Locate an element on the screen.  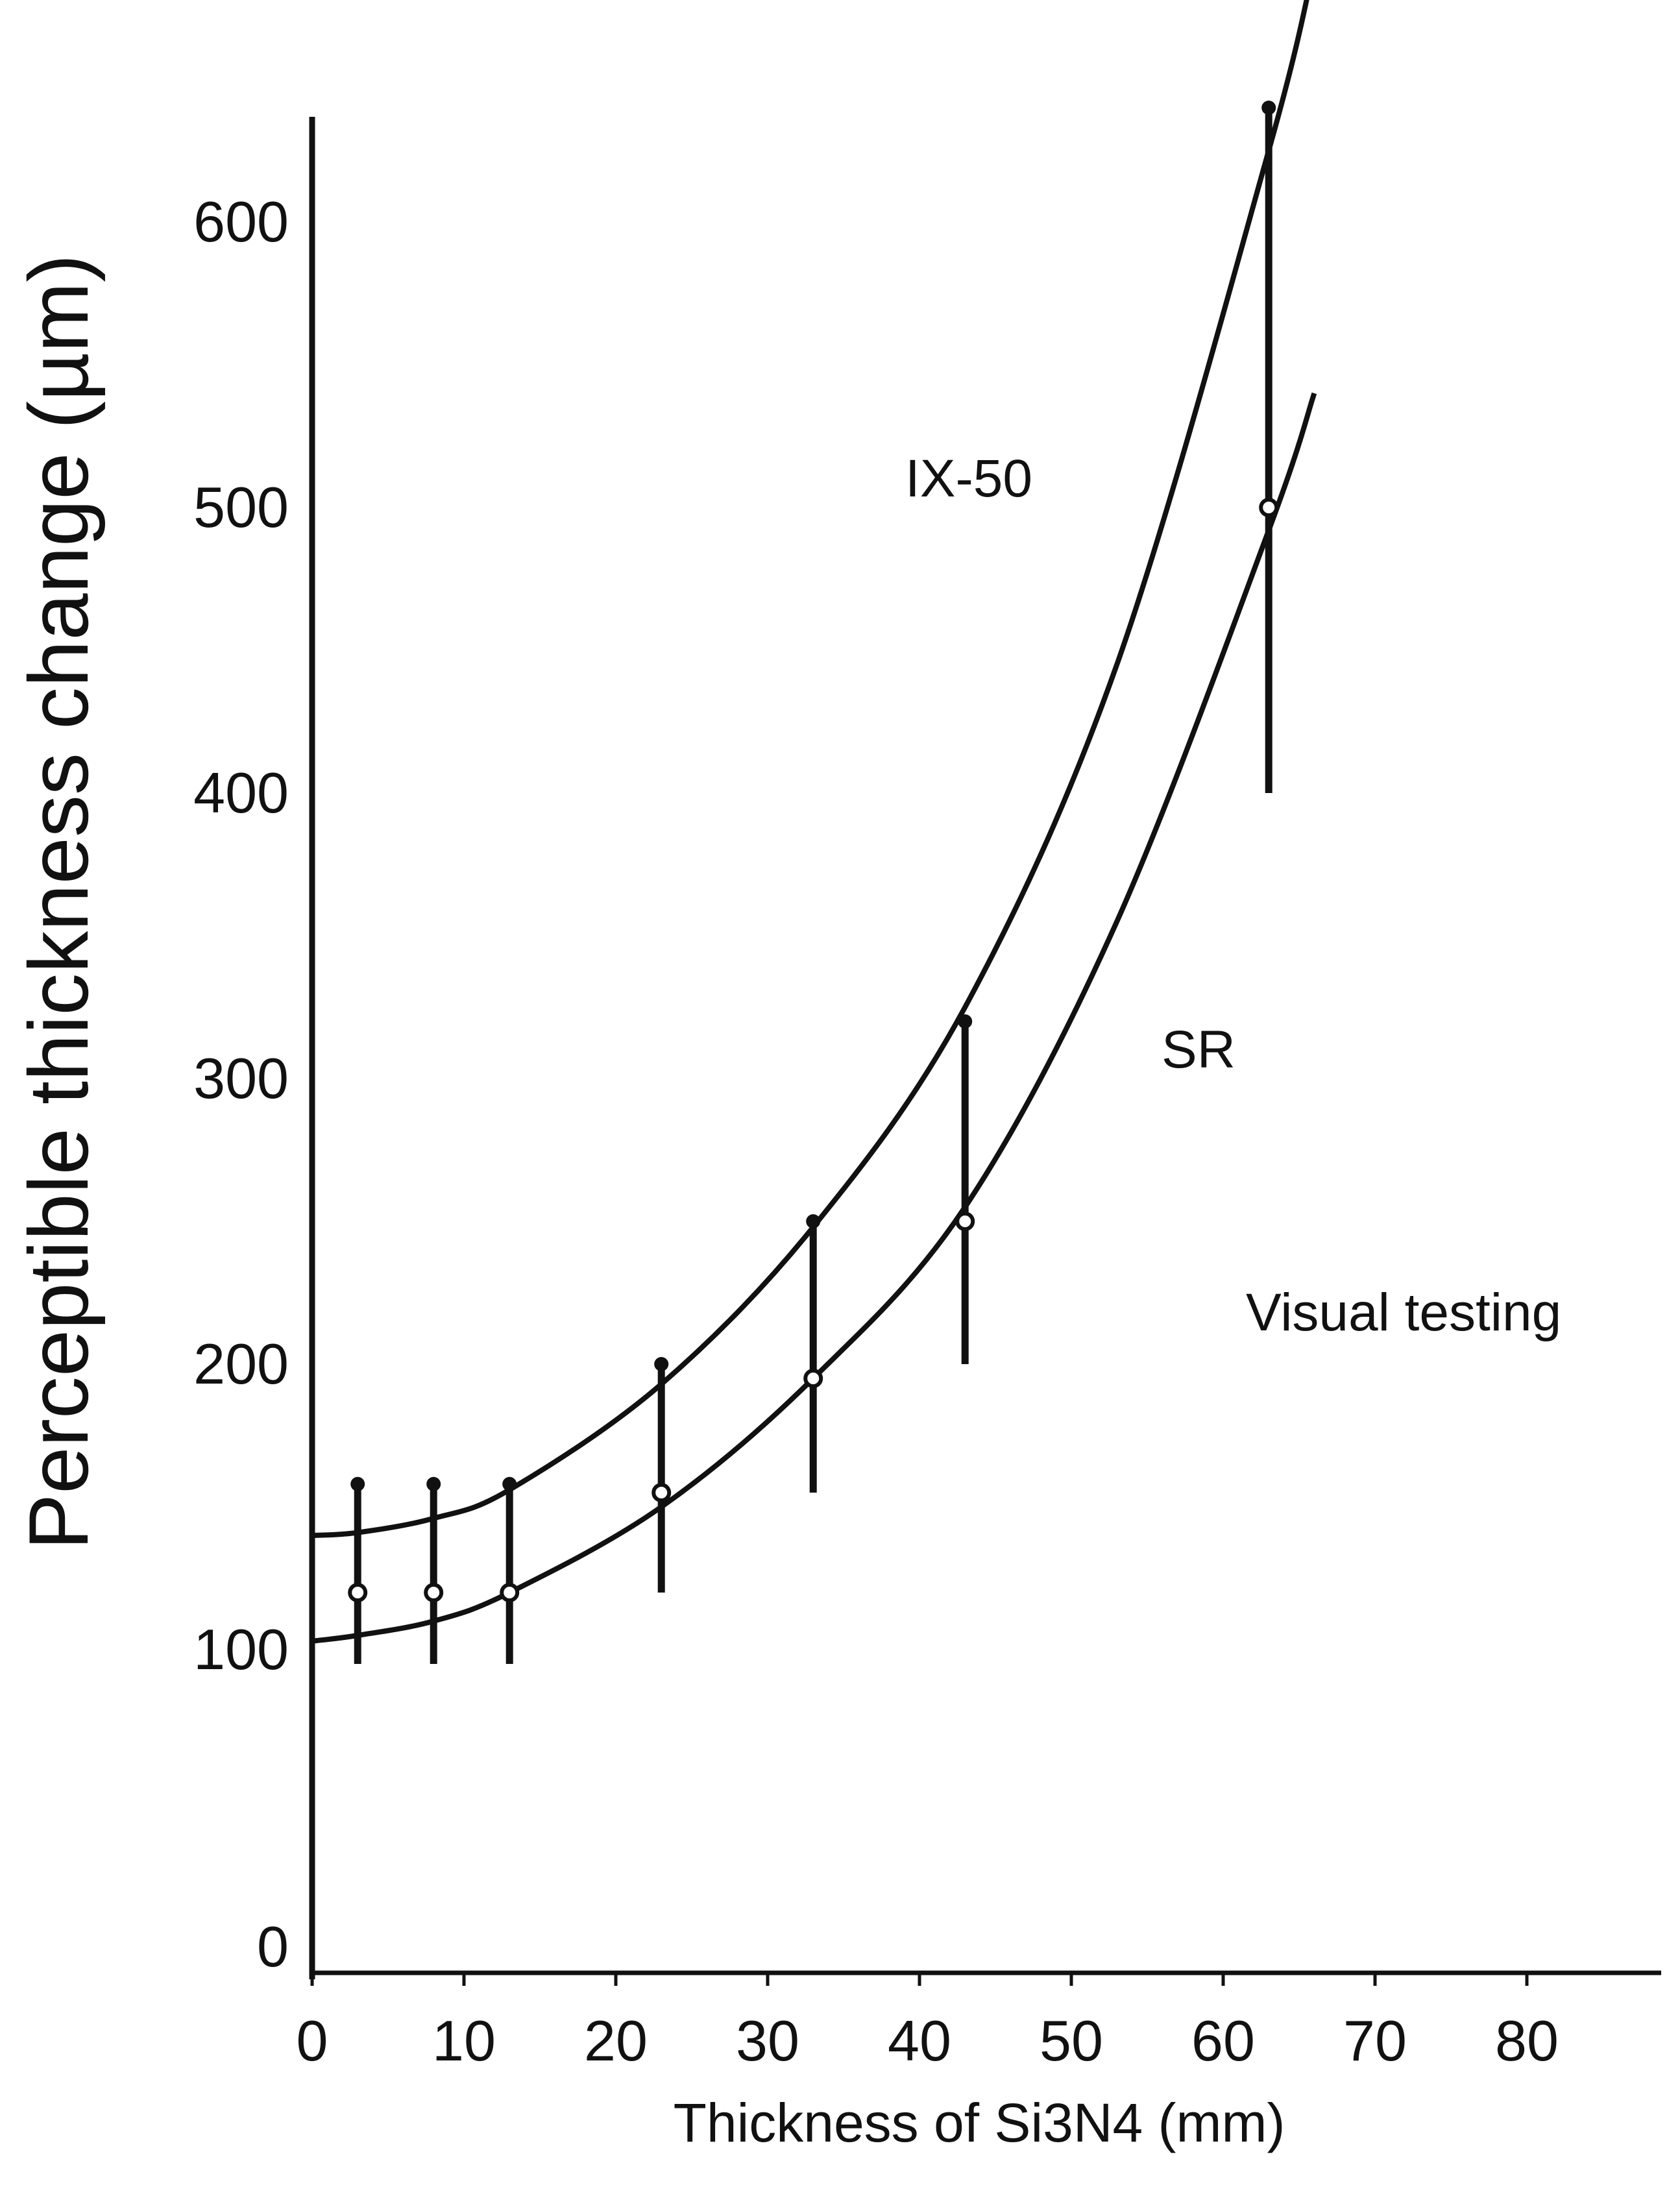
x-tick-label: 30 is located at coordinates (768, 2041).